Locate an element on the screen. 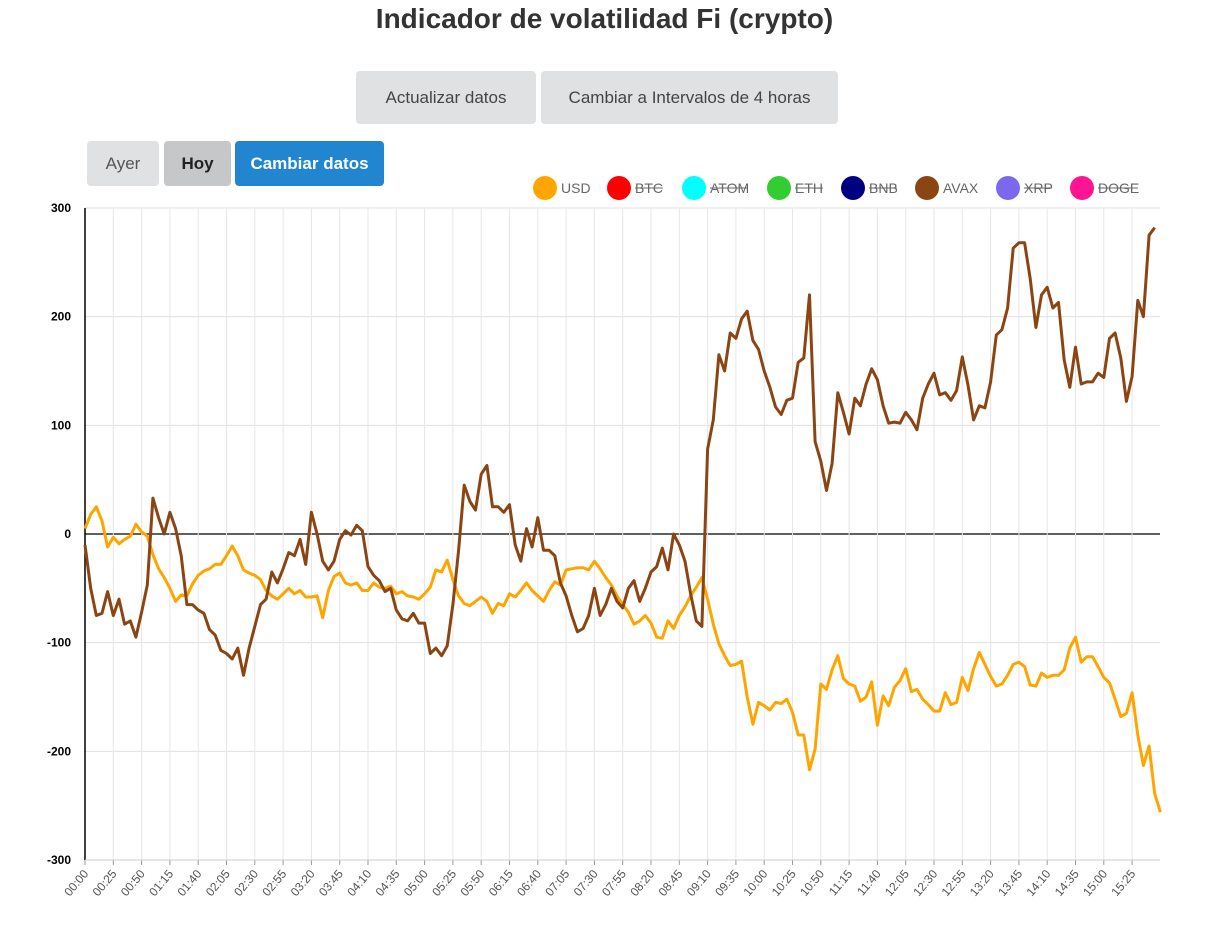 The width and height of the screenshot is (1209, 928). x-tick-label: 10:25 is located at coordinates (784, 883).